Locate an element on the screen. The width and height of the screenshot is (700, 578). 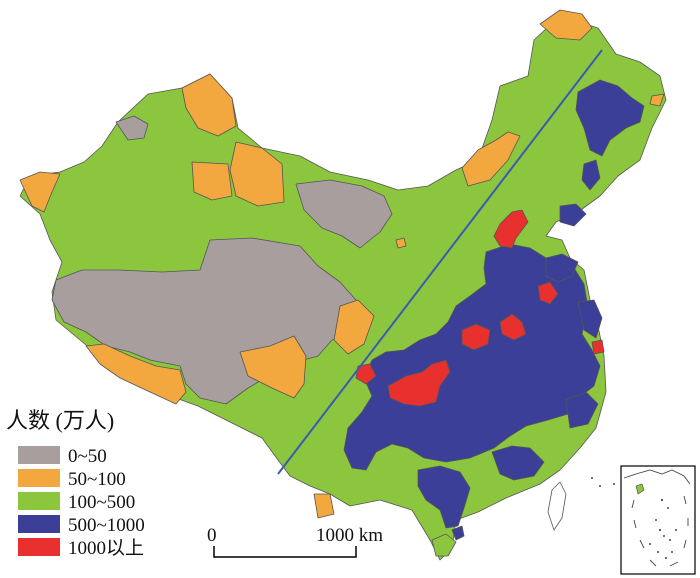
legend-label-3: 500~1000 is located at coordinates (106, 525).